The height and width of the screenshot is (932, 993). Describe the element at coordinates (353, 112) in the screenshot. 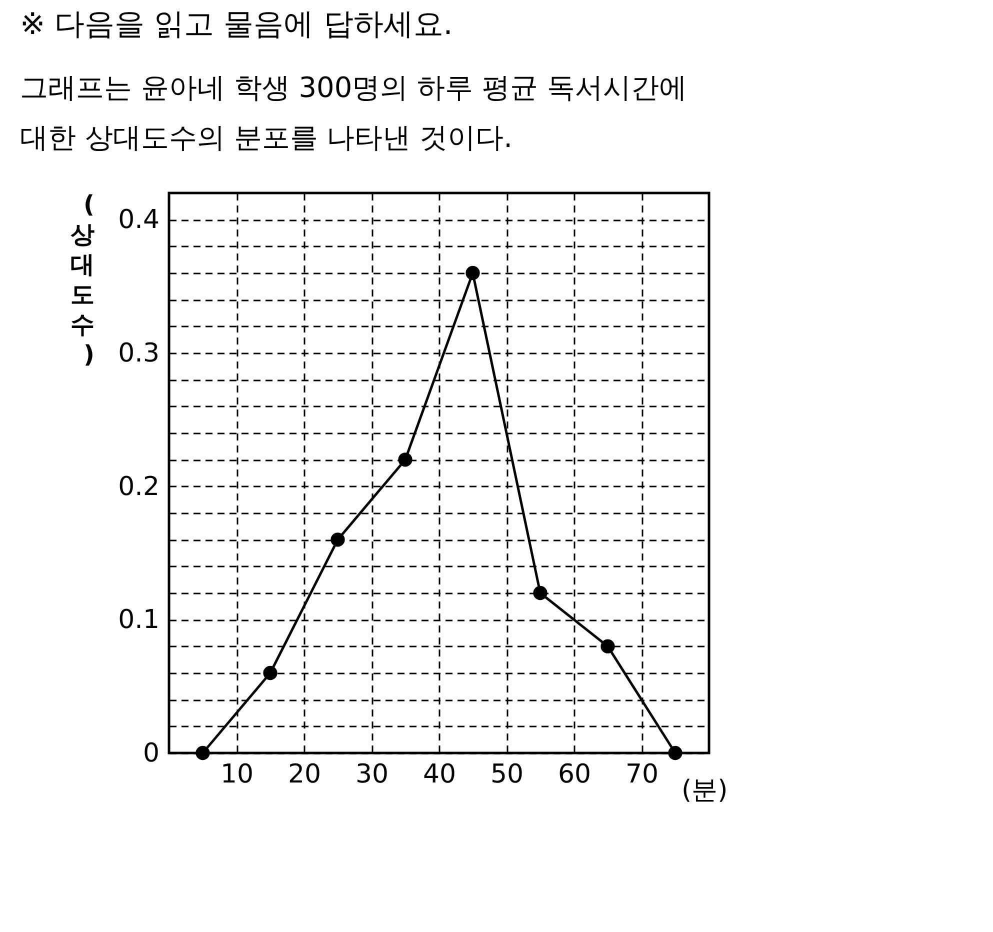

I see `chart-subtitle: 그래프는 윤아네 학생 300명의 하루 평균 독서시간에 대한 상대도수의 분포를 나타낸 것이다.` at that location.